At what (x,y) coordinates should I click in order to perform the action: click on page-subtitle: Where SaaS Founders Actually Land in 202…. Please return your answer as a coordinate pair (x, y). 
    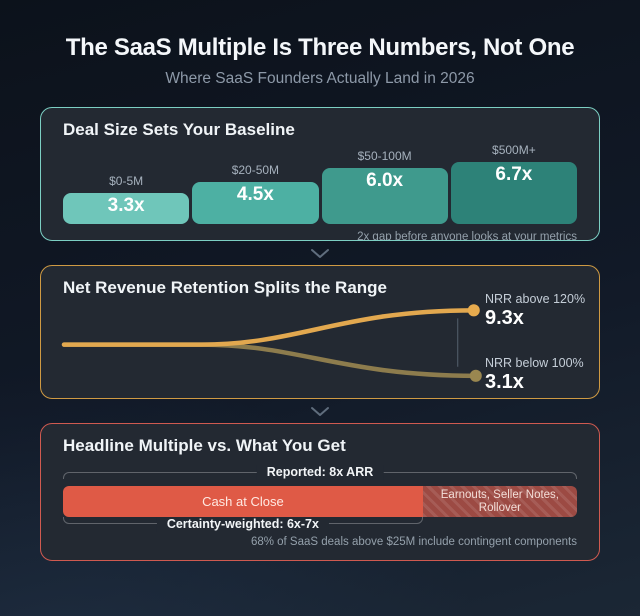
    Looking at the image, I should click on (320, 78).